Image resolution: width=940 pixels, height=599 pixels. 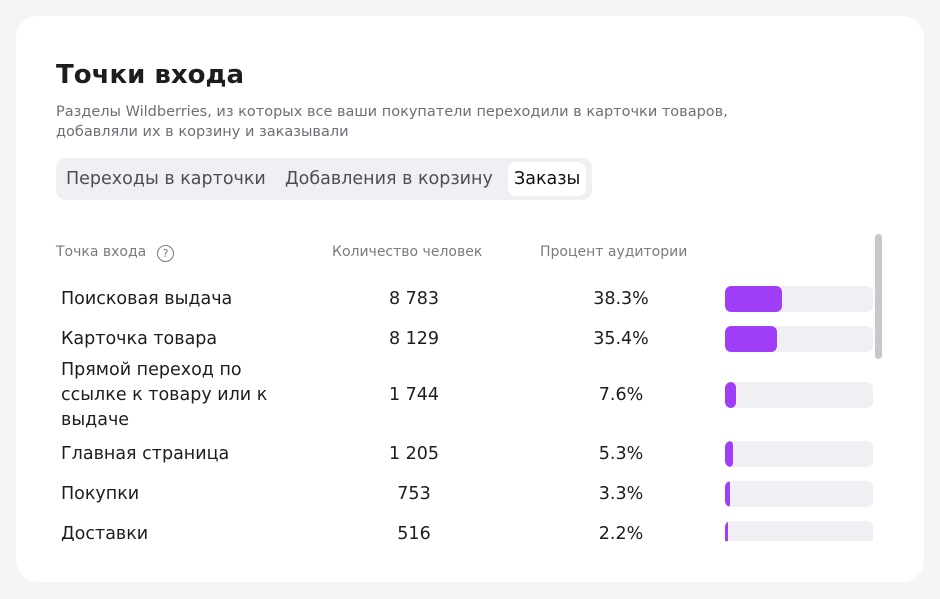 I want to click on column-header: Процент аудитории, so click(x=614, y=252).